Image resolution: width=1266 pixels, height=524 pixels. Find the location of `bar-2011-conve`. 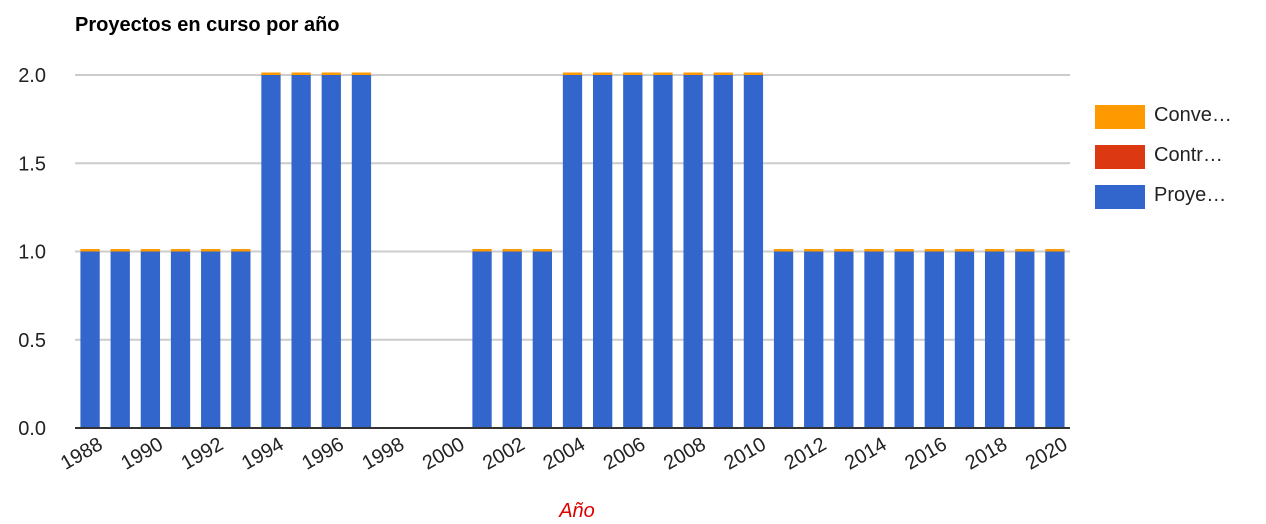

bar-2011-conve is located at coordinates (783, 250).